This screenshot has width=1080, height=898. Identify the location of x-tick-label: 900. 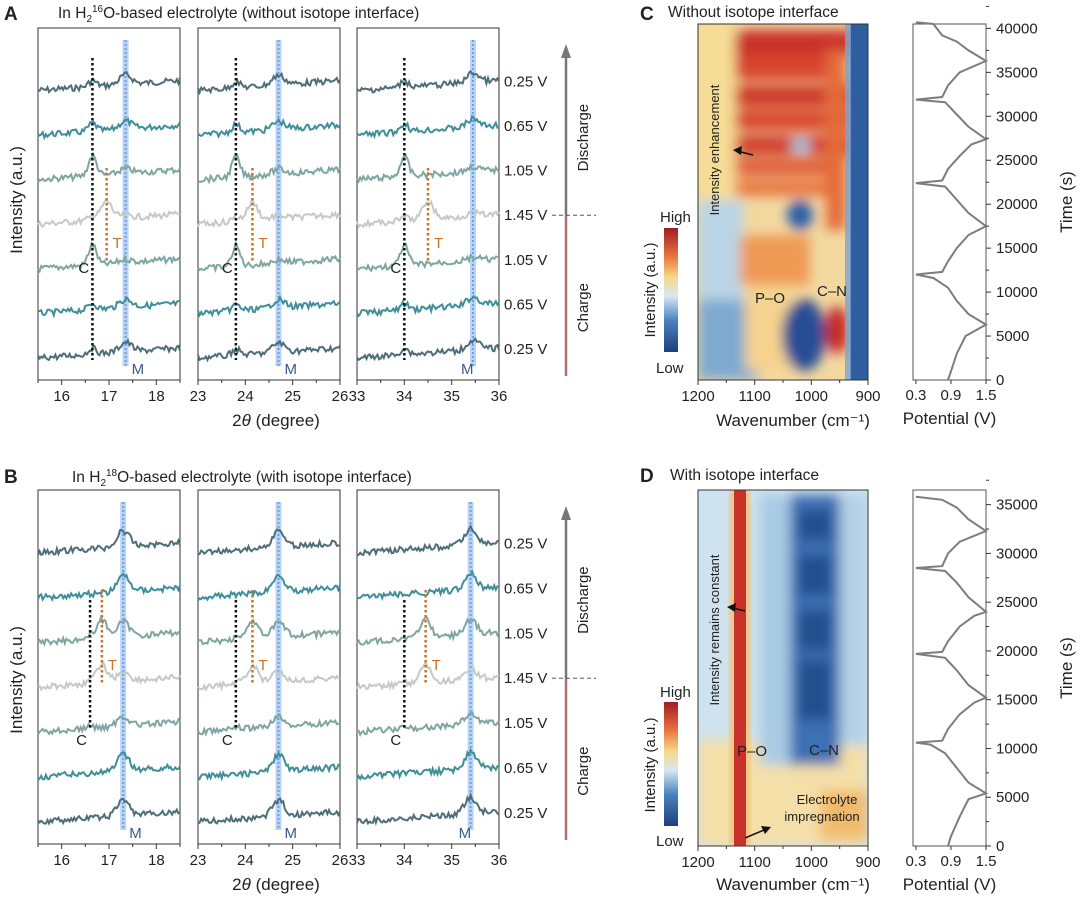
(867, 396).